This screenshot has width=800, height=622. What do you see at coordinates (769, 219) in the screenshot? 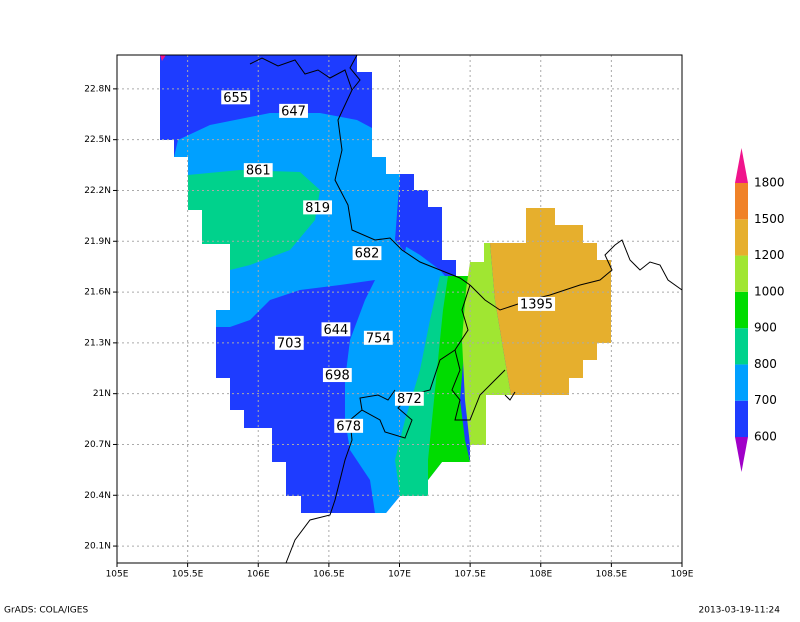
I see `colorbar-label: 1500` at bounding box center [769, 219].